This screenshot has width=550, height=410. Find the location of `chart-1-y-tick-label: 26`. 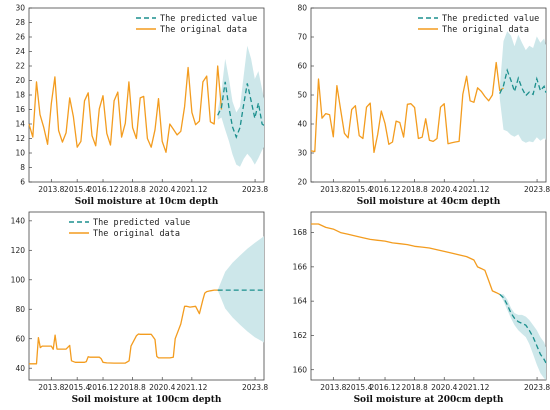

chart-1-y-tick-label: 26 is located at coordinates (20, 37).